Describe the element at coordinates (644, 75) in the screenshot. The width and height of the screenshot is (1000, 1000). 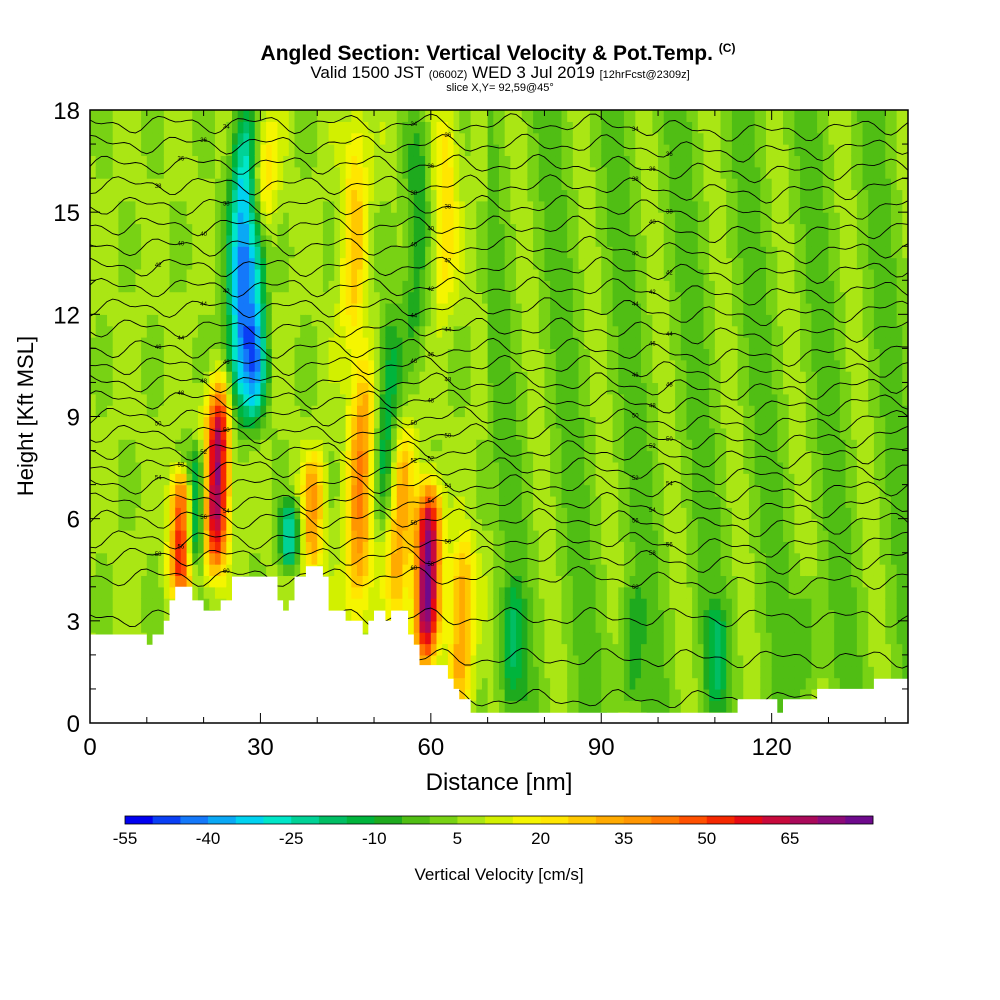
I see `forecast-info: [12hrFcst@2309z]` at that location.